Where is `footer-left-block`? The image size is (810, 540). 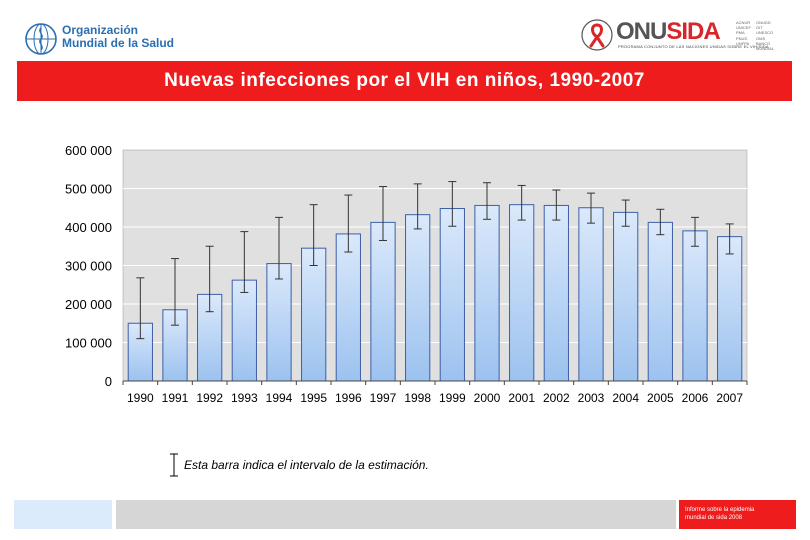
footer-left-block is located at coordinates (63, 514).